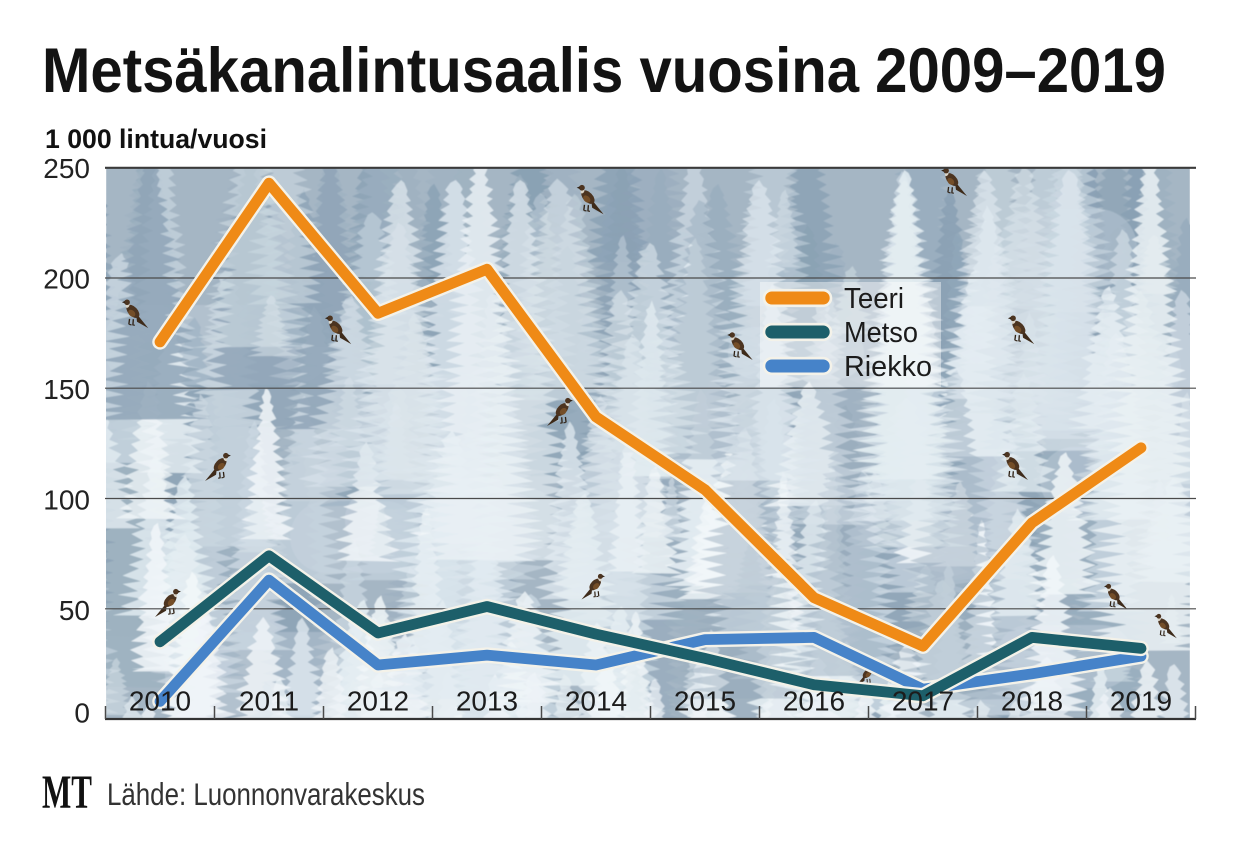 The height and width of the screenshot is (854, 1240). What do you see at coordinates (881, 333) in the screenshot?
I see `svg-text: Metso` at bounding box center [881, 333].